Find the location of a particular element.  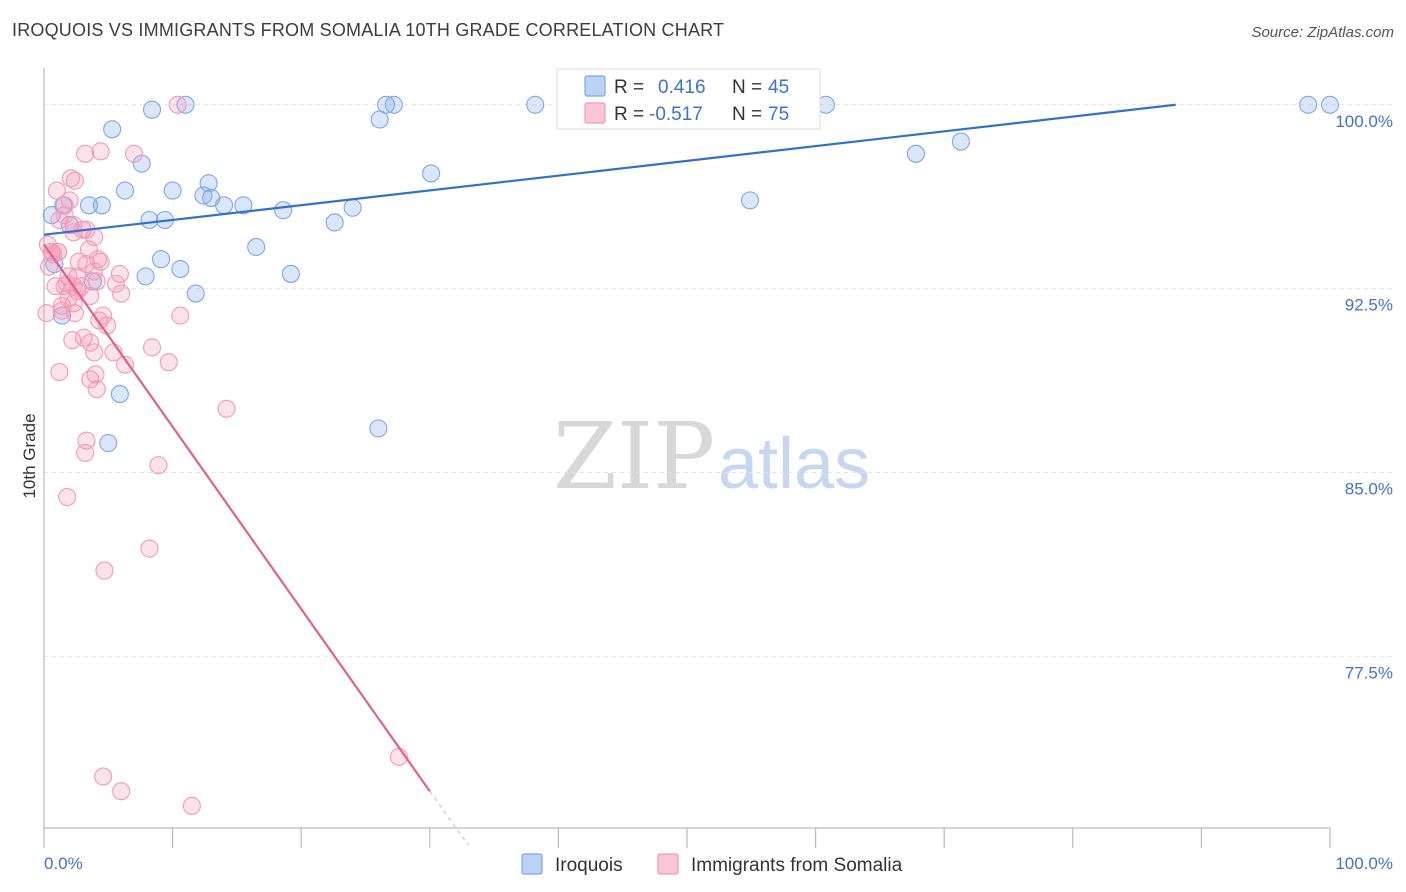

x-tick-labels: 0.0% 100.0% is located at coordinates (718, 863).